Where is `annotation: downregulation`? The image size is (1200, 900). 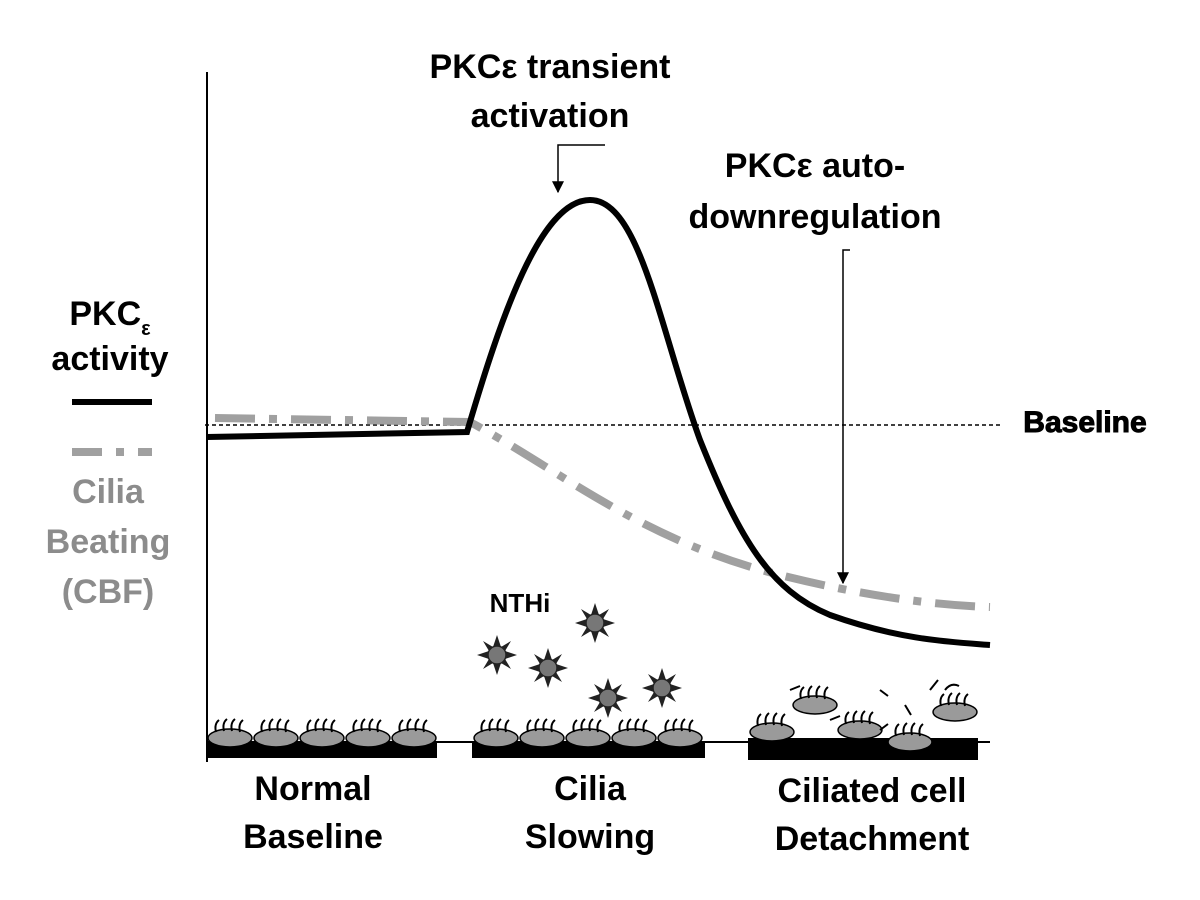 annotation: downregulation is located at coordinates (814, 217).